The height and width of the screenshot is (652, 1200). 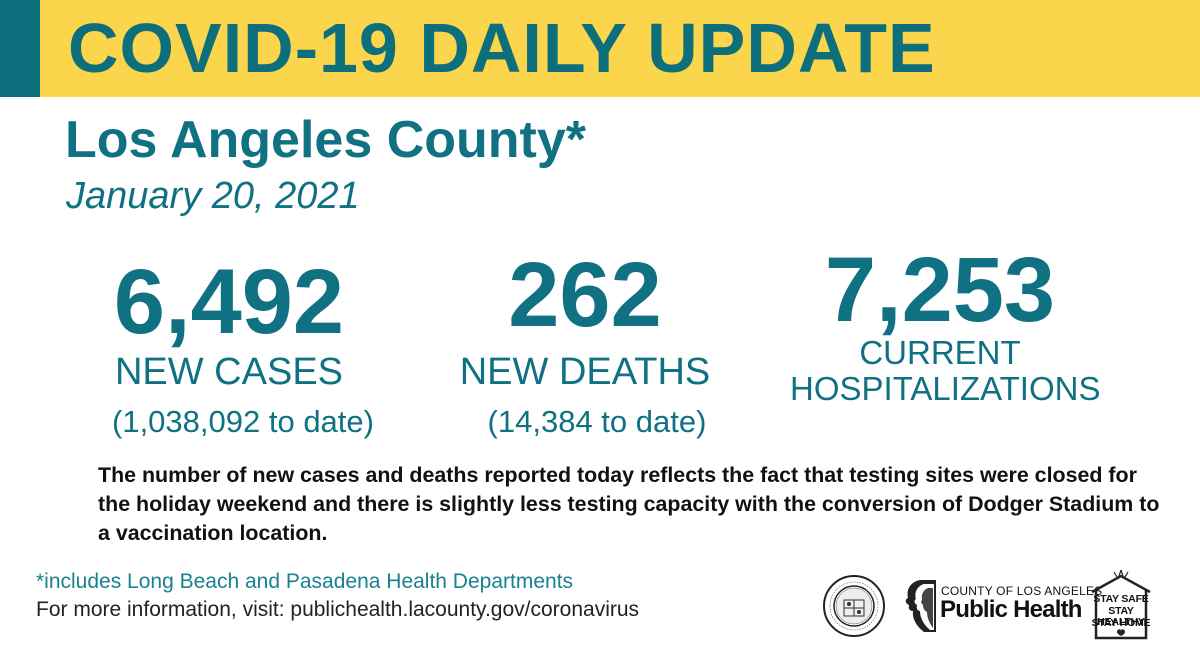 I want to click on public-health-text: Public Health, so click(x=1011, y=609).